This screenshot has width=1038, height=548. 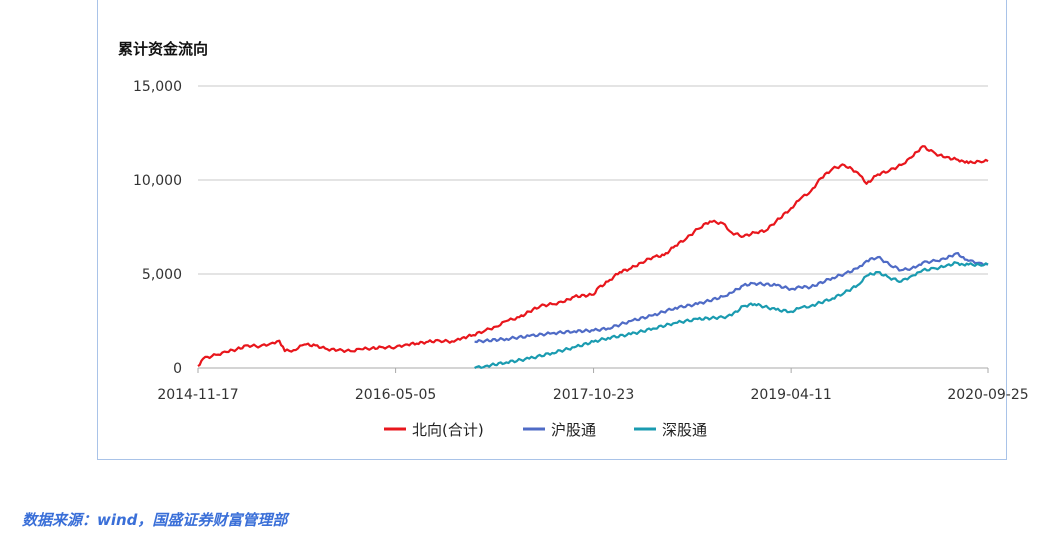 What do you see at coordinates (987, 395) in the screenshot?
I see `x-tick-label: 2020-09-25` at bounding box center [987, 395].